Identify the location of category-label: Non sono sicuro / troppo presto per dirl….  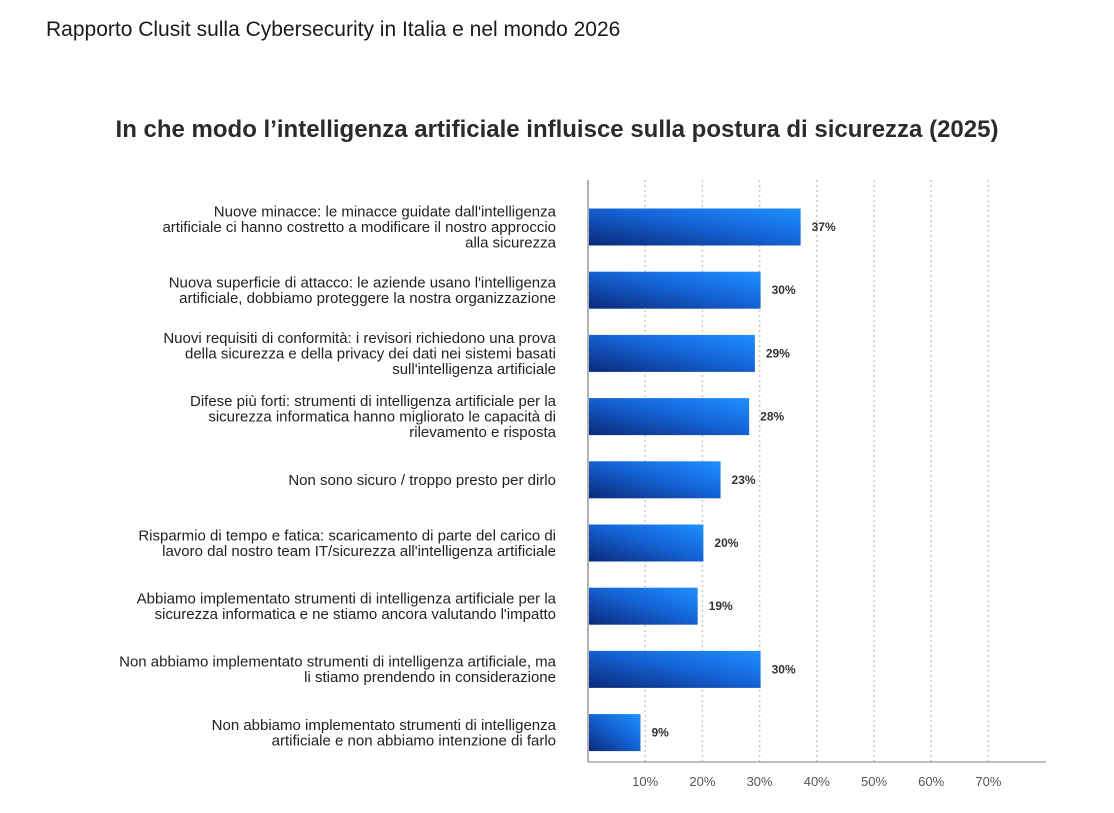
(422, 480).